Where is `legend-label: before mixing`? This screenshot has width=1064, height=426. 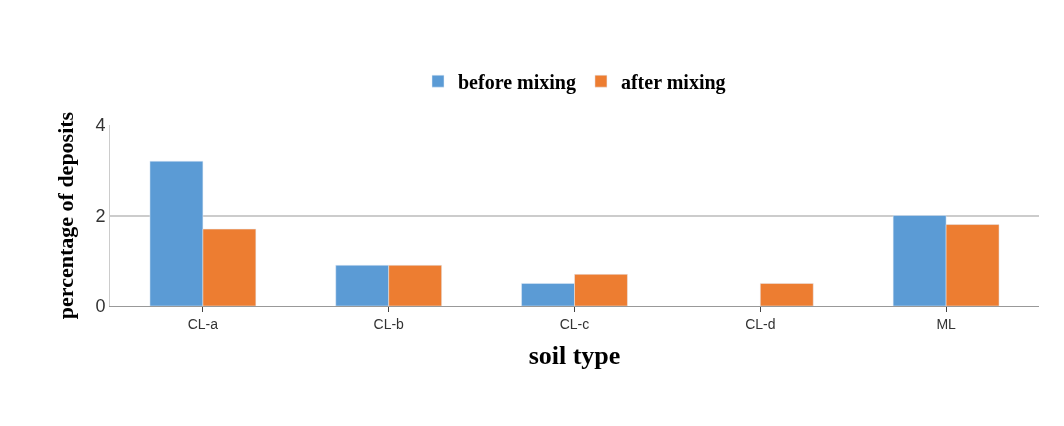 legend-label: before mixing is located at coordinates (517, 82).